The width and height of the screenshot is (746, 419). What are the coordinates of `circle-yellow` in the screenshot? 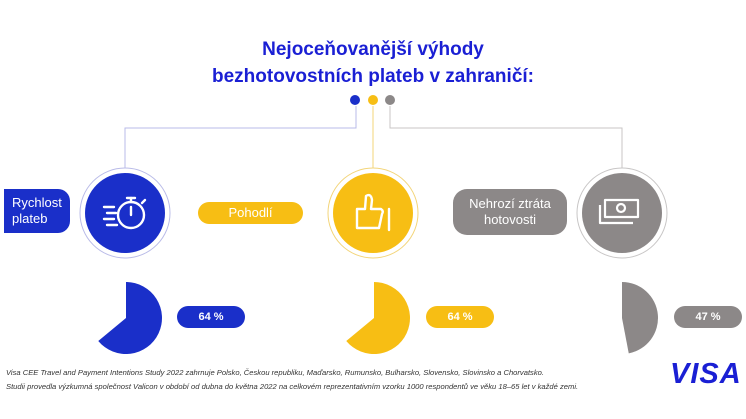 It's located at (373, 213).